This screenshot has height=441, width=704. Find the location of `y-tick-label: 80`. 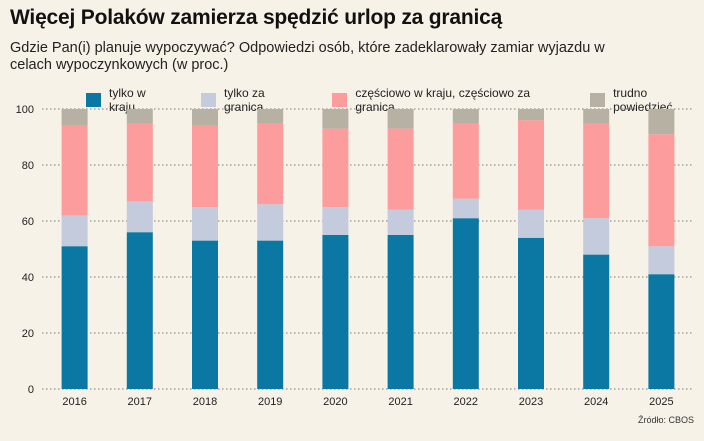

y-tick-label: 80 is located at coordinates (28, 166).